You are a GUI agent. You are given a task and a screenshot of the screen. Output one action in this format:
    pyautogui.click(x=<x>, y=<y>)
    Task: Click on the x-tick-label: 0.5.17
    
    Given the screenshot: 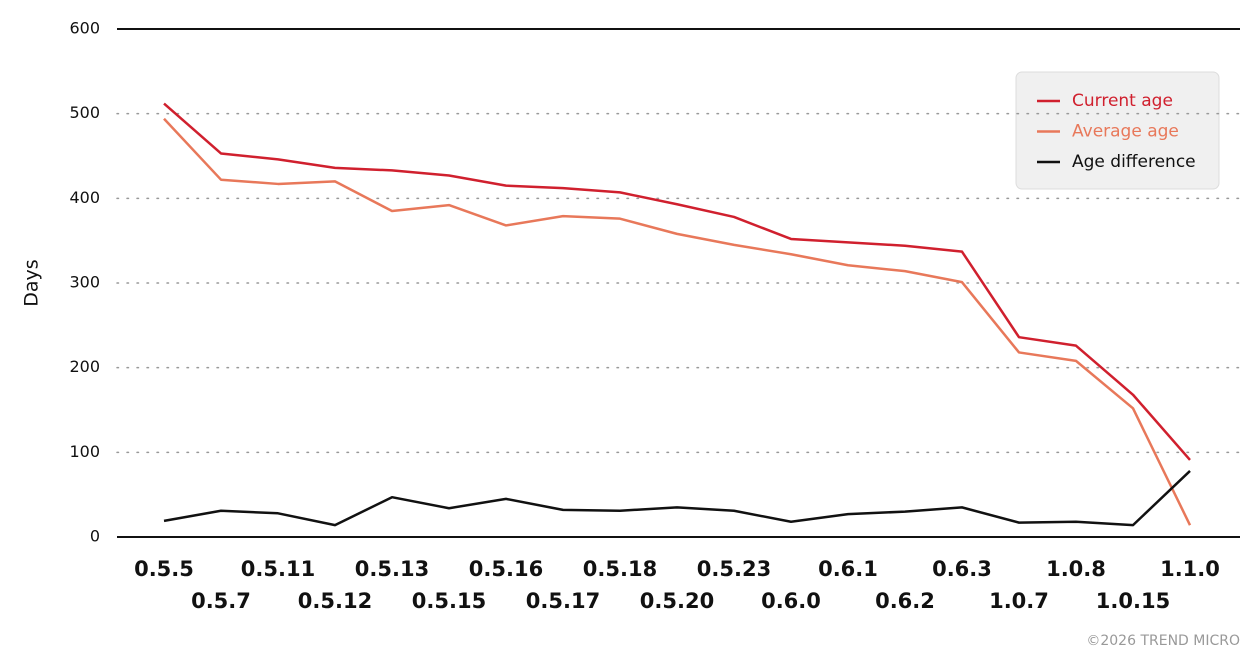 What is the action you would take?
    pyautogui.click(x=563, y=601)
    